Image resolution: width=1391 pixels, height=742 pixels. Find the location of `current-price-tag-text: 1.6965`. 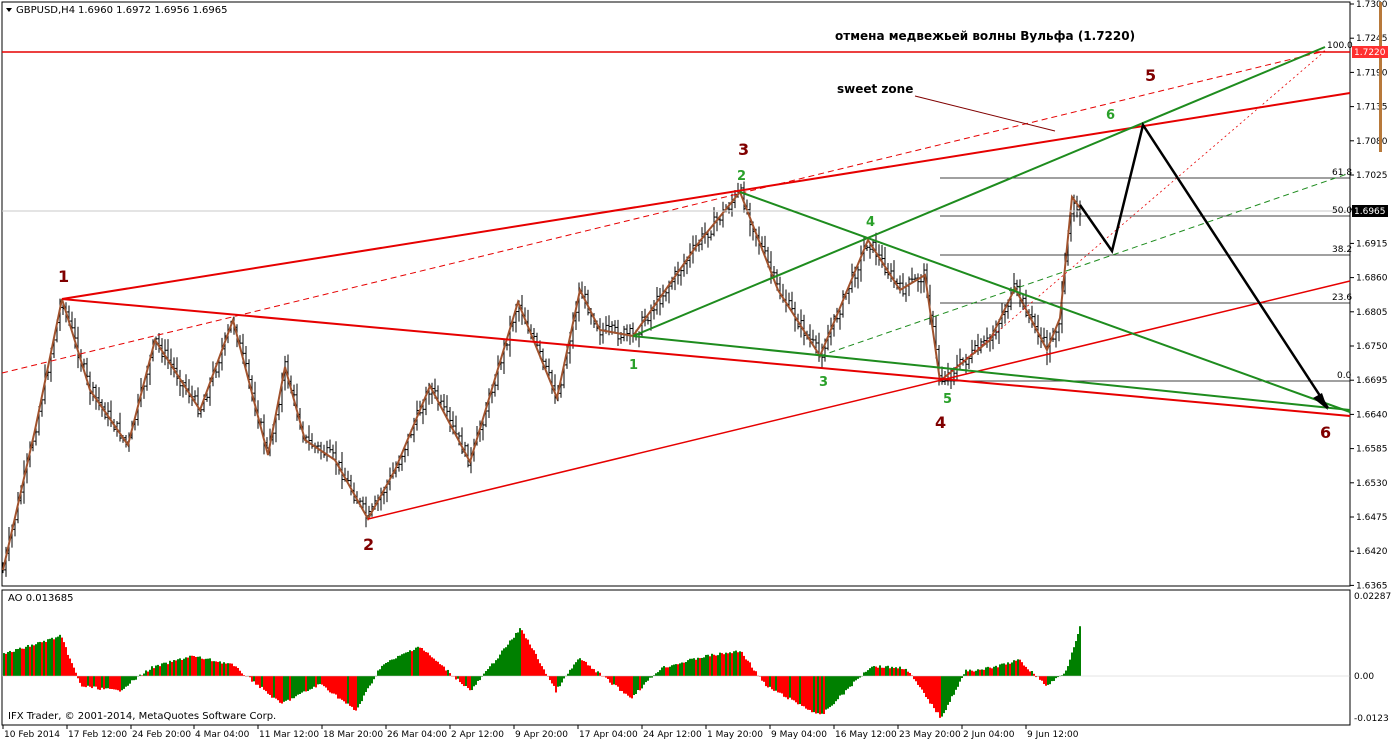

current-price-tag-text: 1.6965 is located at coordinates (1370, 212).